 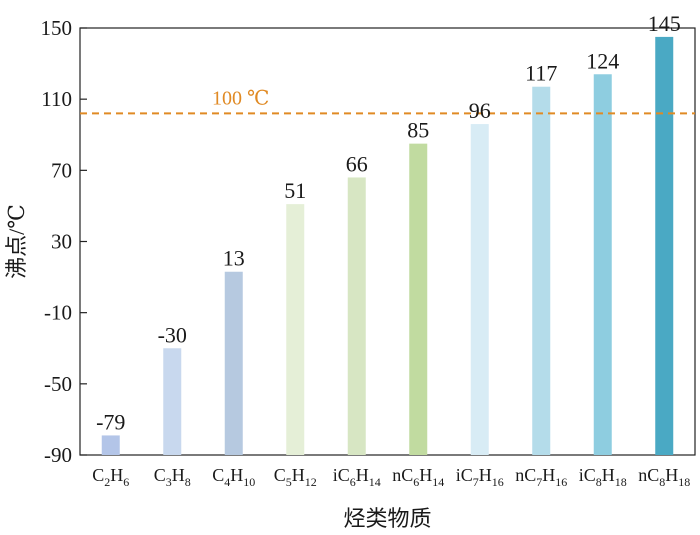 What do you see at coordinates (233, 477) in the screenshot?
I see `category-label: C4H10` at bounding box center [233, 477].